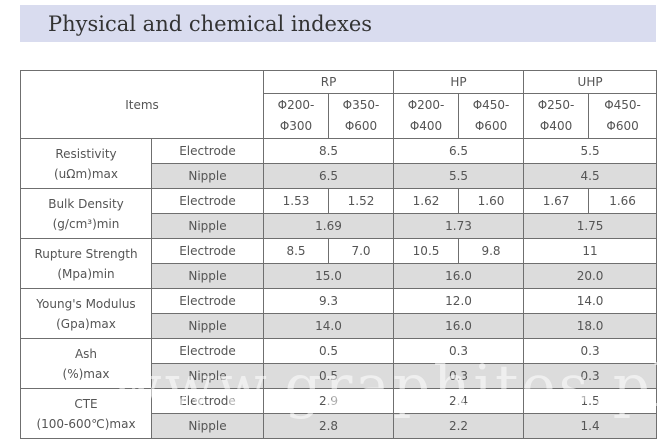 Image resolution: width=659 pixels, height=447 pixels. What do you see at coordinates (590, 176) in the screenshot?
I see `table-cell: 4.5` at bounding box center [590, 176].